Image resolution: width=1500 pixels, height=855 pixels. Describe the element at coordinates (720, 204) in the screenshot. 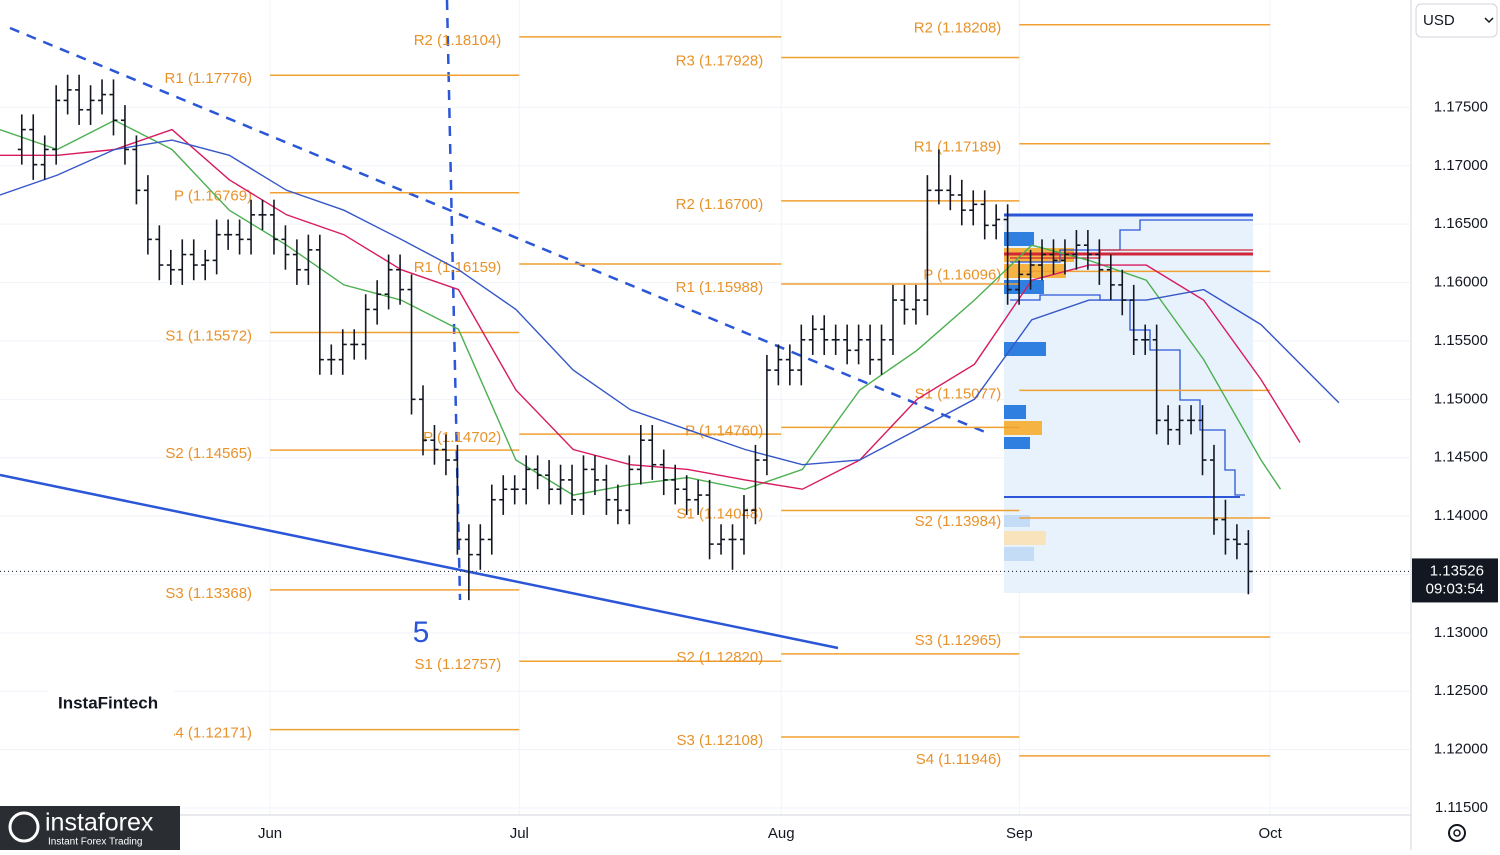

I see `pivot-label: R2 (1.16700)` at that location.